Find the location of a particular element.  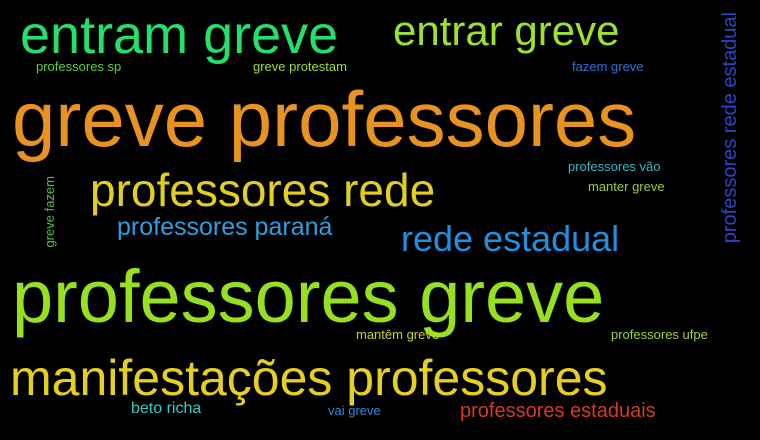

word-professores-rede-estadual: professores rede estadual is located at coordinates (730, 128).